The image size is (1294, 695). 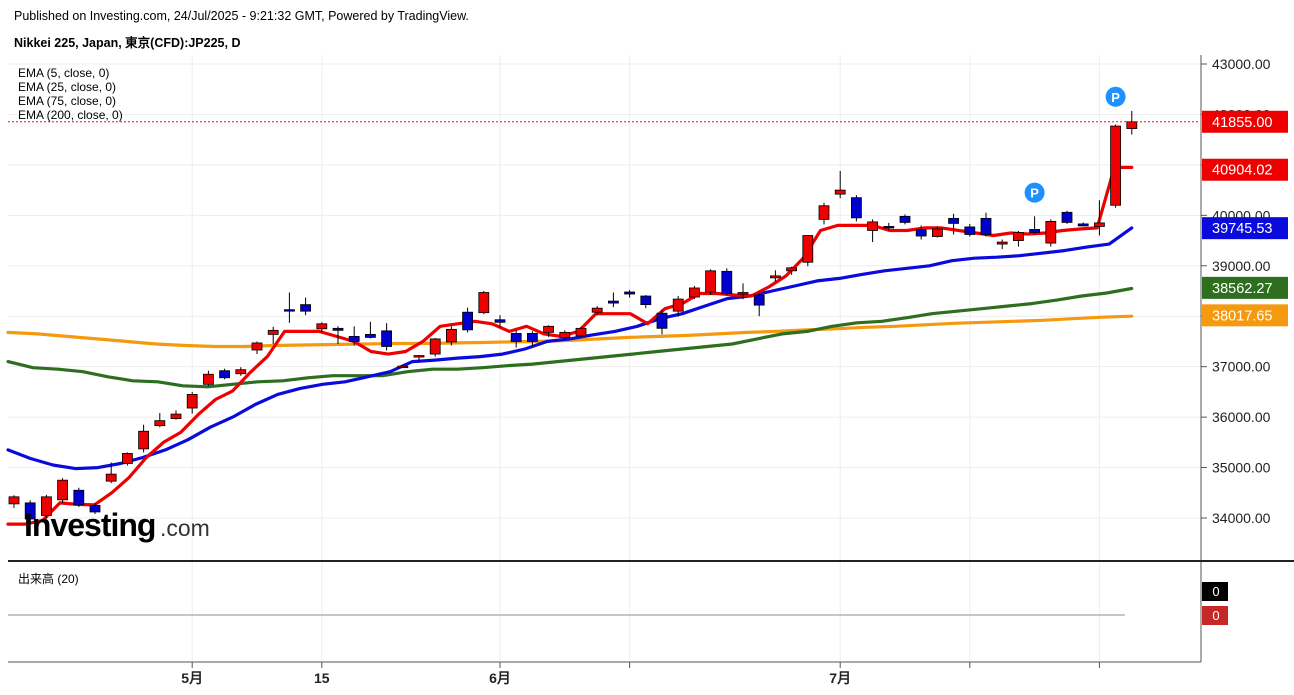 I want to click on x-tick-label: 15, so click(x=322, y=678).